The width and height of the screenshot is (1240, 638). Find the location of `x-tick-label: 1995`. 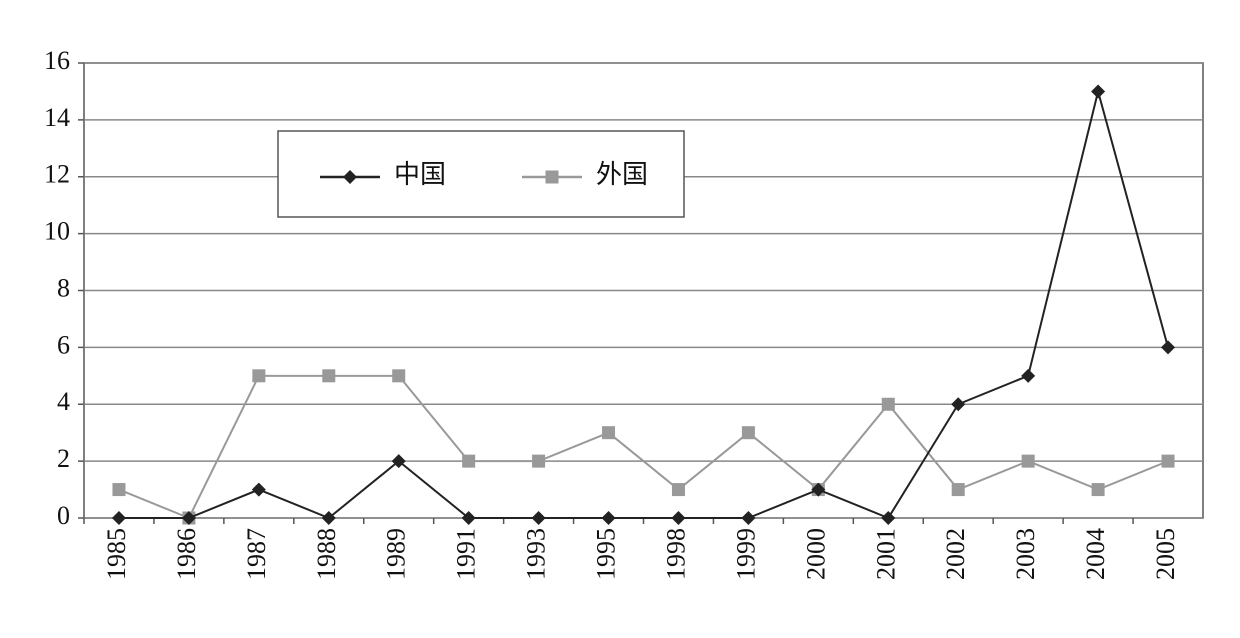

x-tick-label: 1995 is located at coordinates (606, 554).